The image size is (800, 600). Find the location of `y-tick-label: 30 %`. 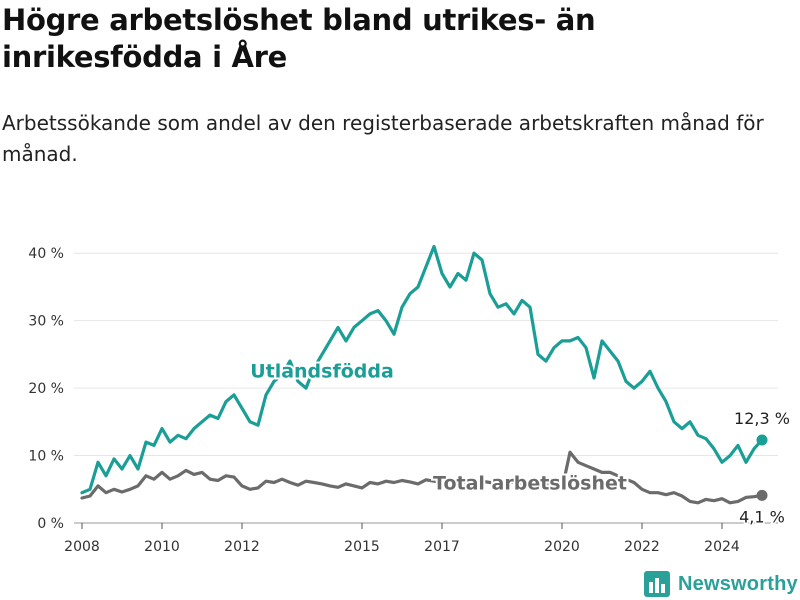

y-tick-label: 30 % is located at coordinates (46, 322).